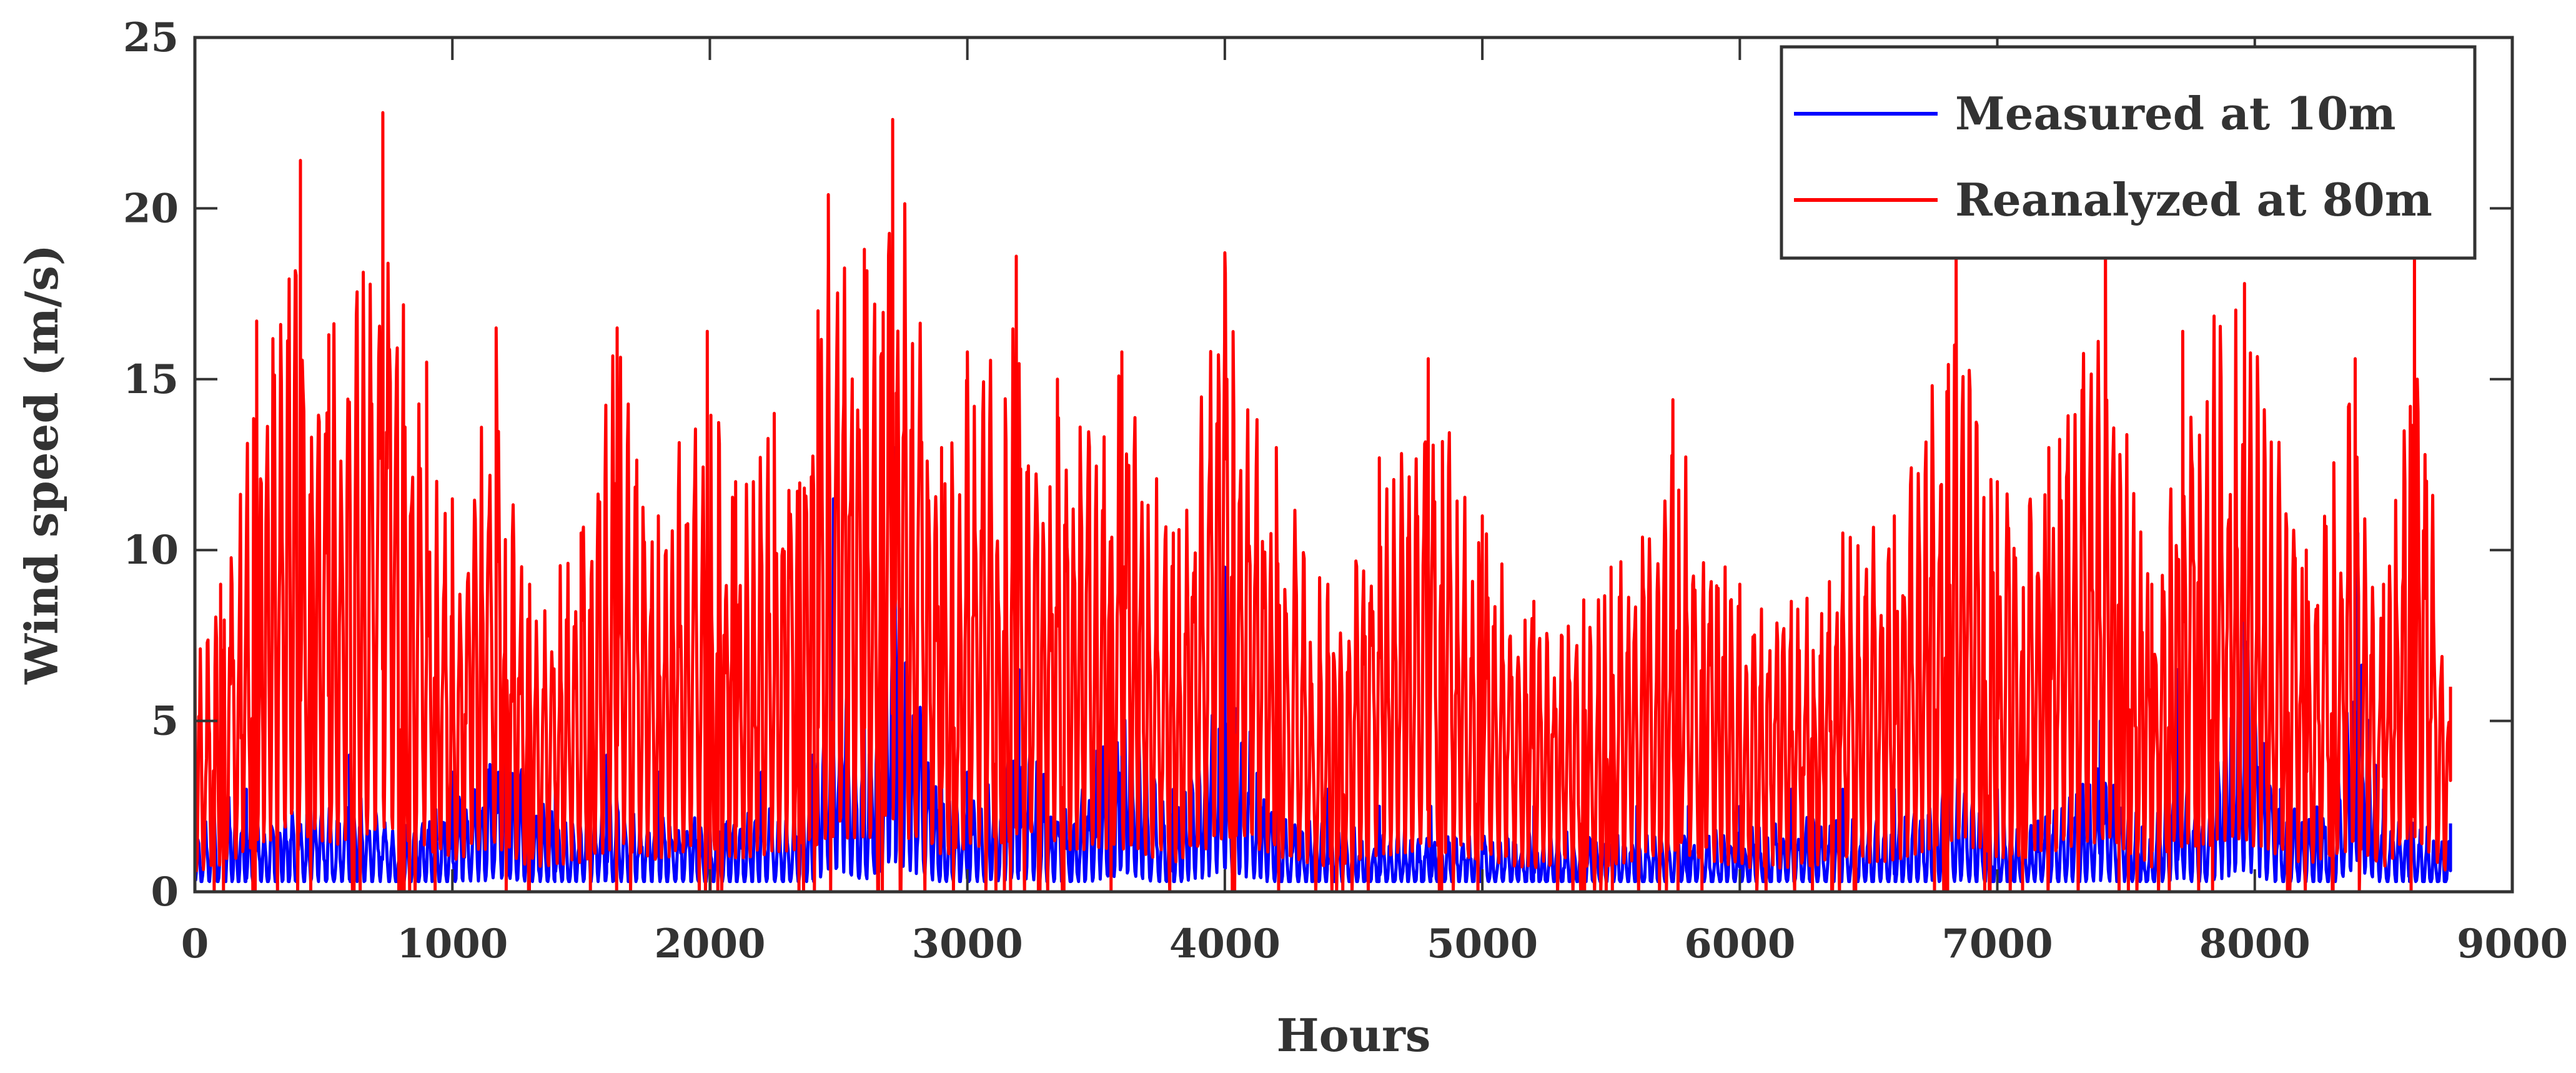 This screenshot has height=1073, width=2576. Describe the element at coordinates (41, 464) in the screenshot. I see `y-axis-label: Wind speed (m/s)` at that location.